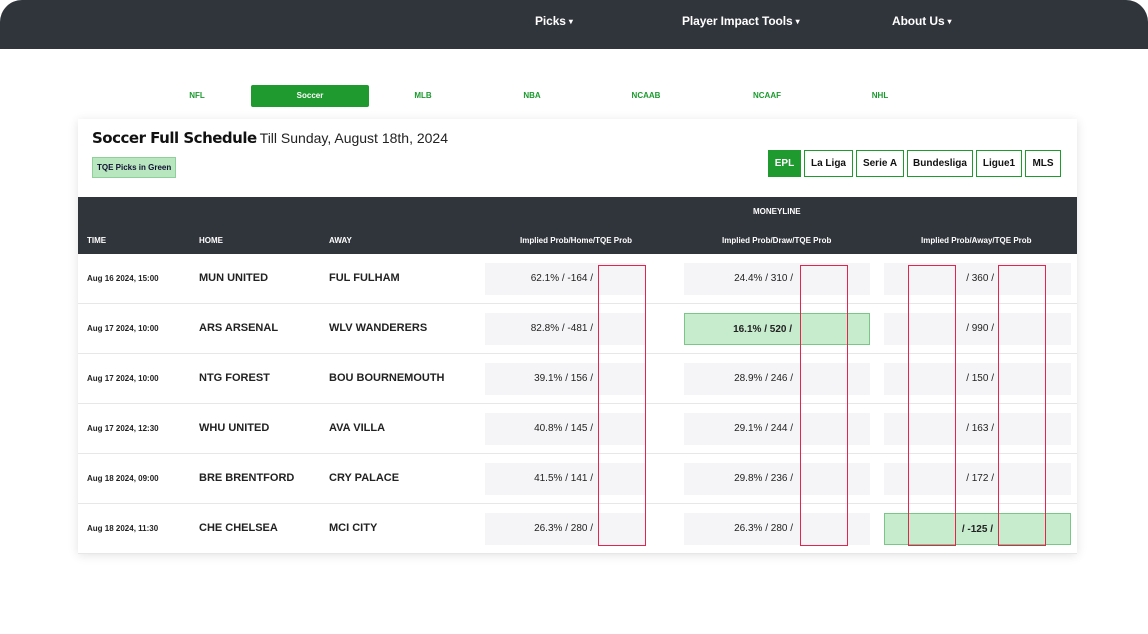 The image size is (1148, 634). Describe the element at coordinates (353, 528) in the screenshot. I see `away-team: MCI CITY` at that location.